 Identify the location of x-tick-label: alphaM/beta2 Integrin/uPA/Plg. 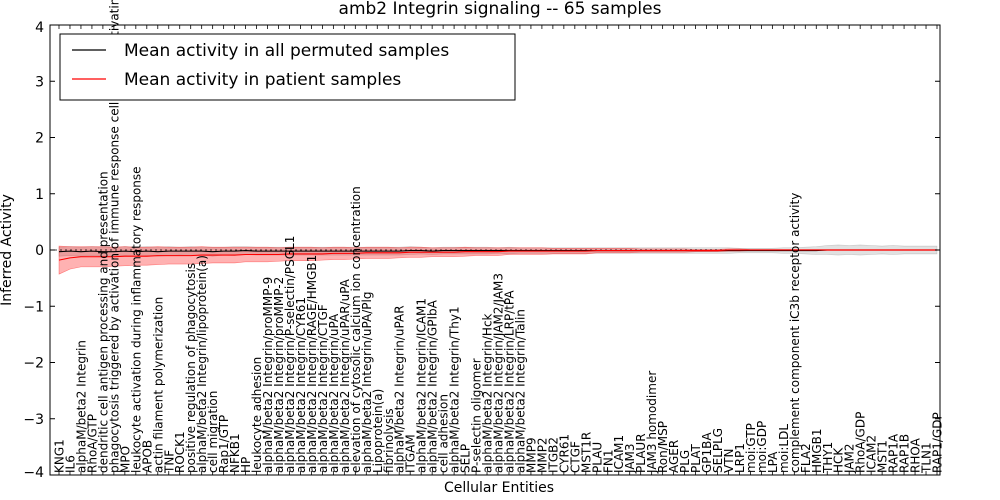
(367, 382).